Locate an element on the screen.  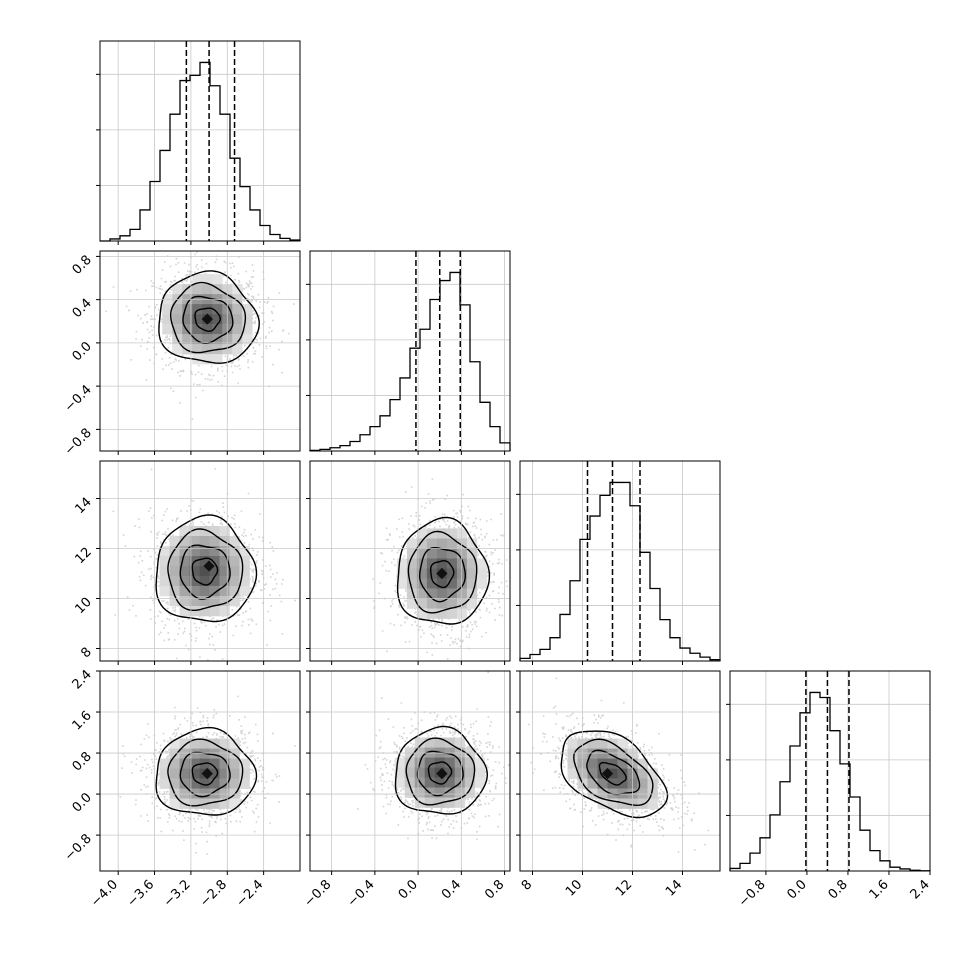
pair-0-1-ytick-label: 0.8 is located at coordinates (82, 265).